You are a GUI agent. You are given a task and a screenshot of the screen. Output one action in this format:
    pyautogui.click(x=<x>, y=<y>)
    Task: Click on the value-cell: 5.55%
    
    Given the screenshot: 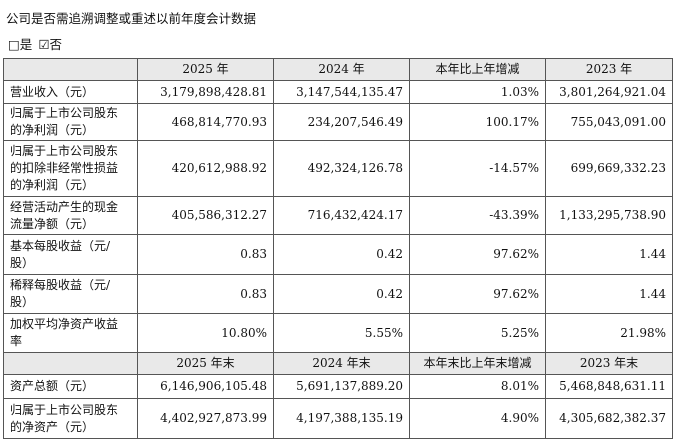 What is the action you would take?
    pyautogui.click(x=341, y=333)
    